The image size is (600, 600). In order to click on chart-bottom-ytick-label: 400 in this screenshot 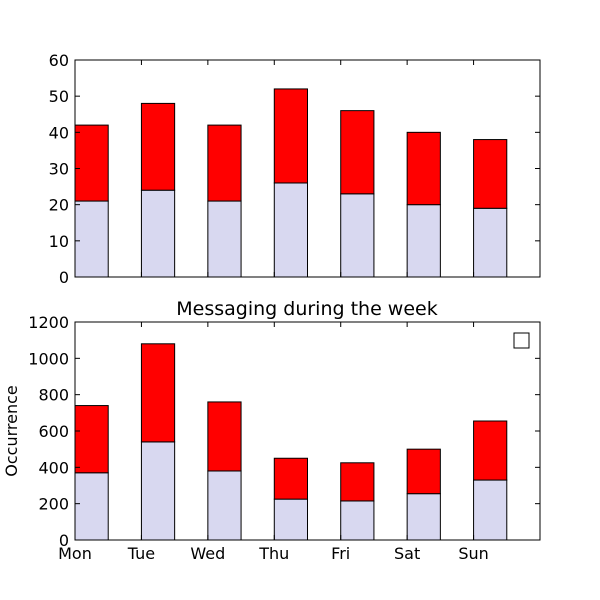, I will do `click(53, 467)`.